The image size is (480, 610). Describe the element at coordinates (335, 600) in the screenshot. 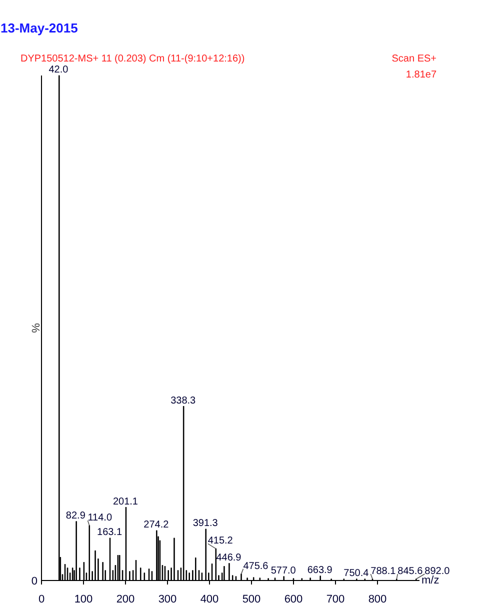

I see `x-tick-label: 700` at that location.